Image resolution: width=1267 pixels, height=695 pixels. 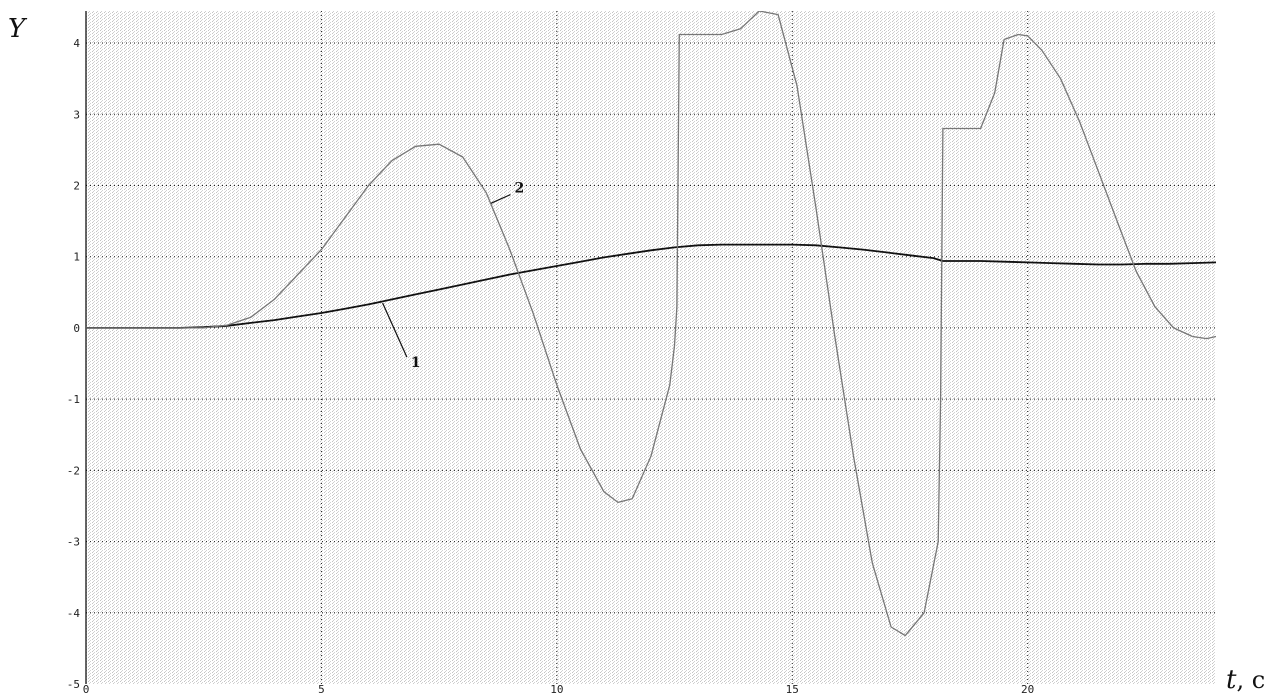 I want to click on y-tick-label: 3, so click(x=76, y=114).